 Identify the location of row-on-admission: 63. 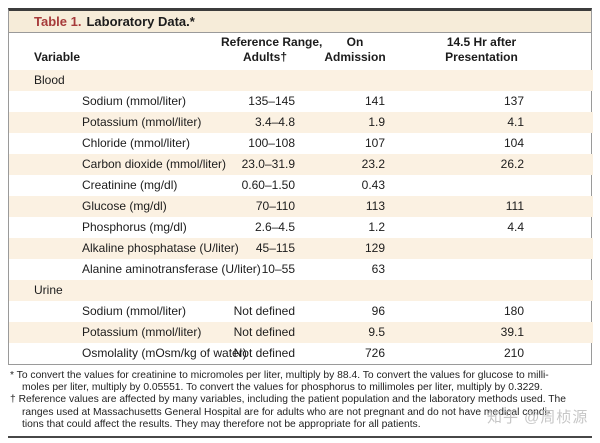
(378, 269).